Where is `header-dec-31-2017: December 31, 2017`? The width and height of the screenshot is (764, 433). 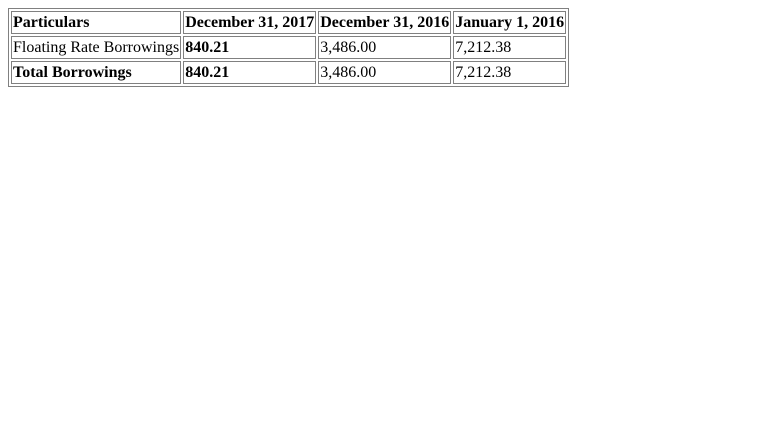
header-dec-31-2017: December 31, 2017 is located at coordinates (250, 22).